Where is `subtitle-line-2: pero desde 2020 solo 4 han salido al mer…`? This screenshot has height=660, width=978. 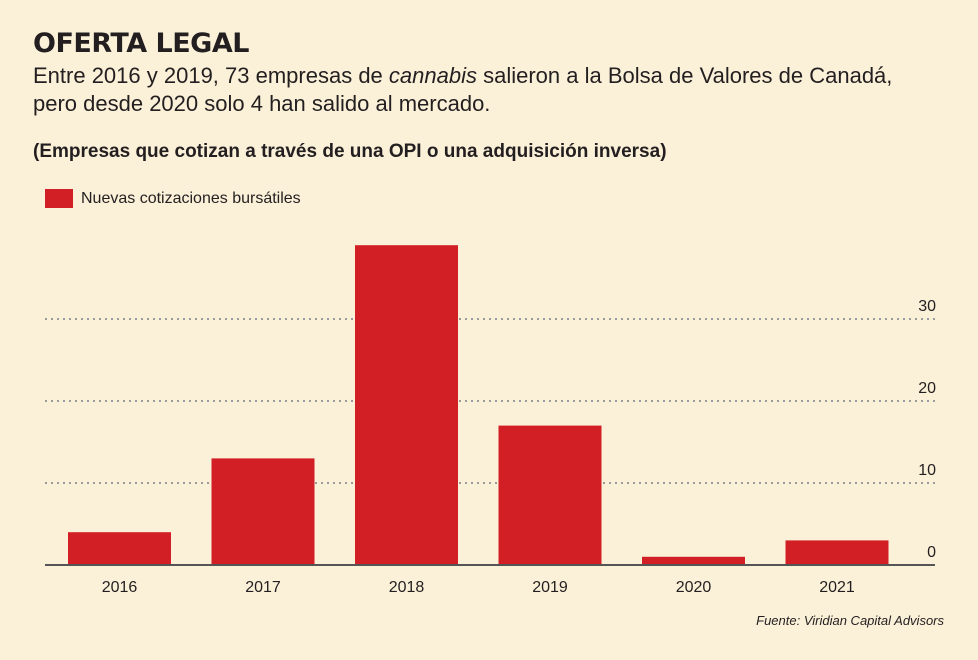
subtitle-line-2: pero desde 2020 solo 4 han salido al mer… is located at coordinates (262, 103).